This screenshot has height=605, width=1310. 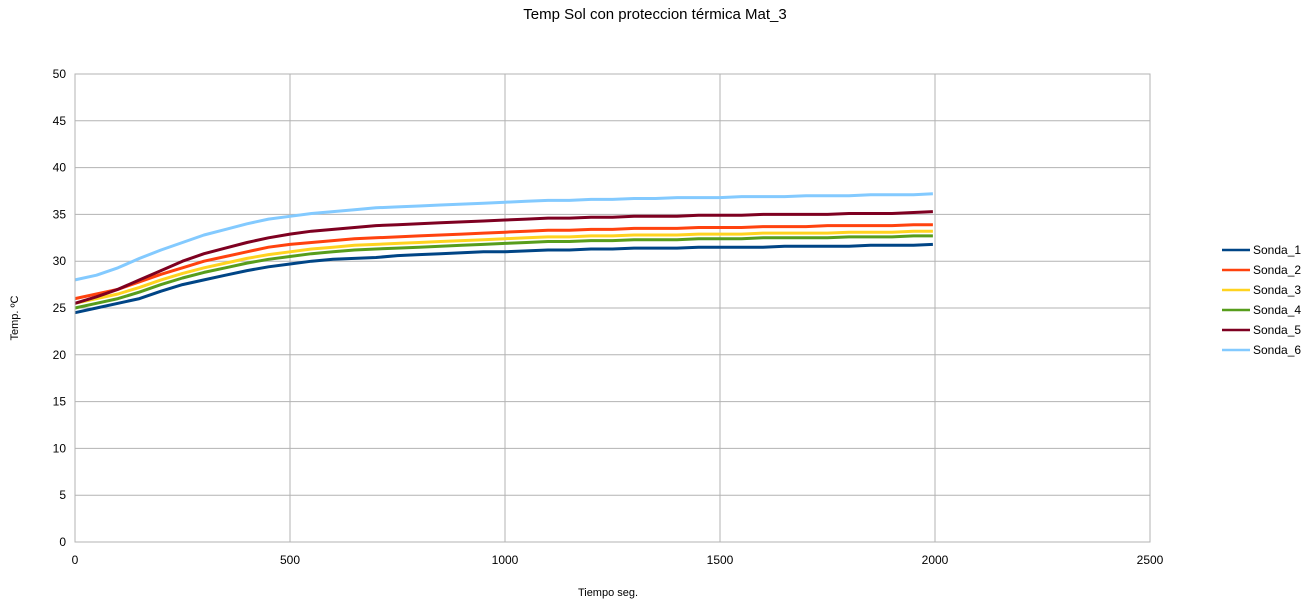 I want to click on y-tick-label: 40, so click(x=60, y=168).